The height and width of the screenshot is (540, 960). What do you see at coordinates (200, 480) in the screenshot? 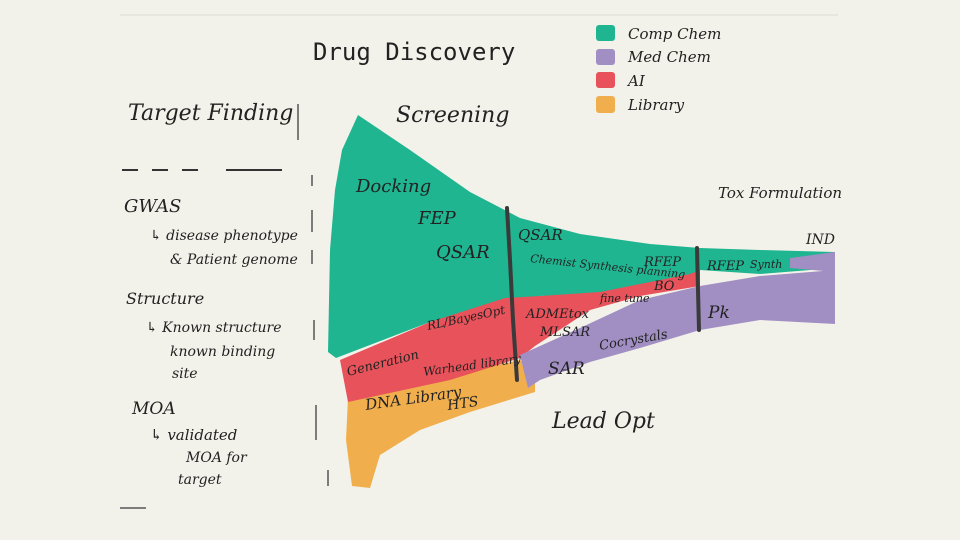
I see `moa-detail-3: target` at bounding box center [200, 480].